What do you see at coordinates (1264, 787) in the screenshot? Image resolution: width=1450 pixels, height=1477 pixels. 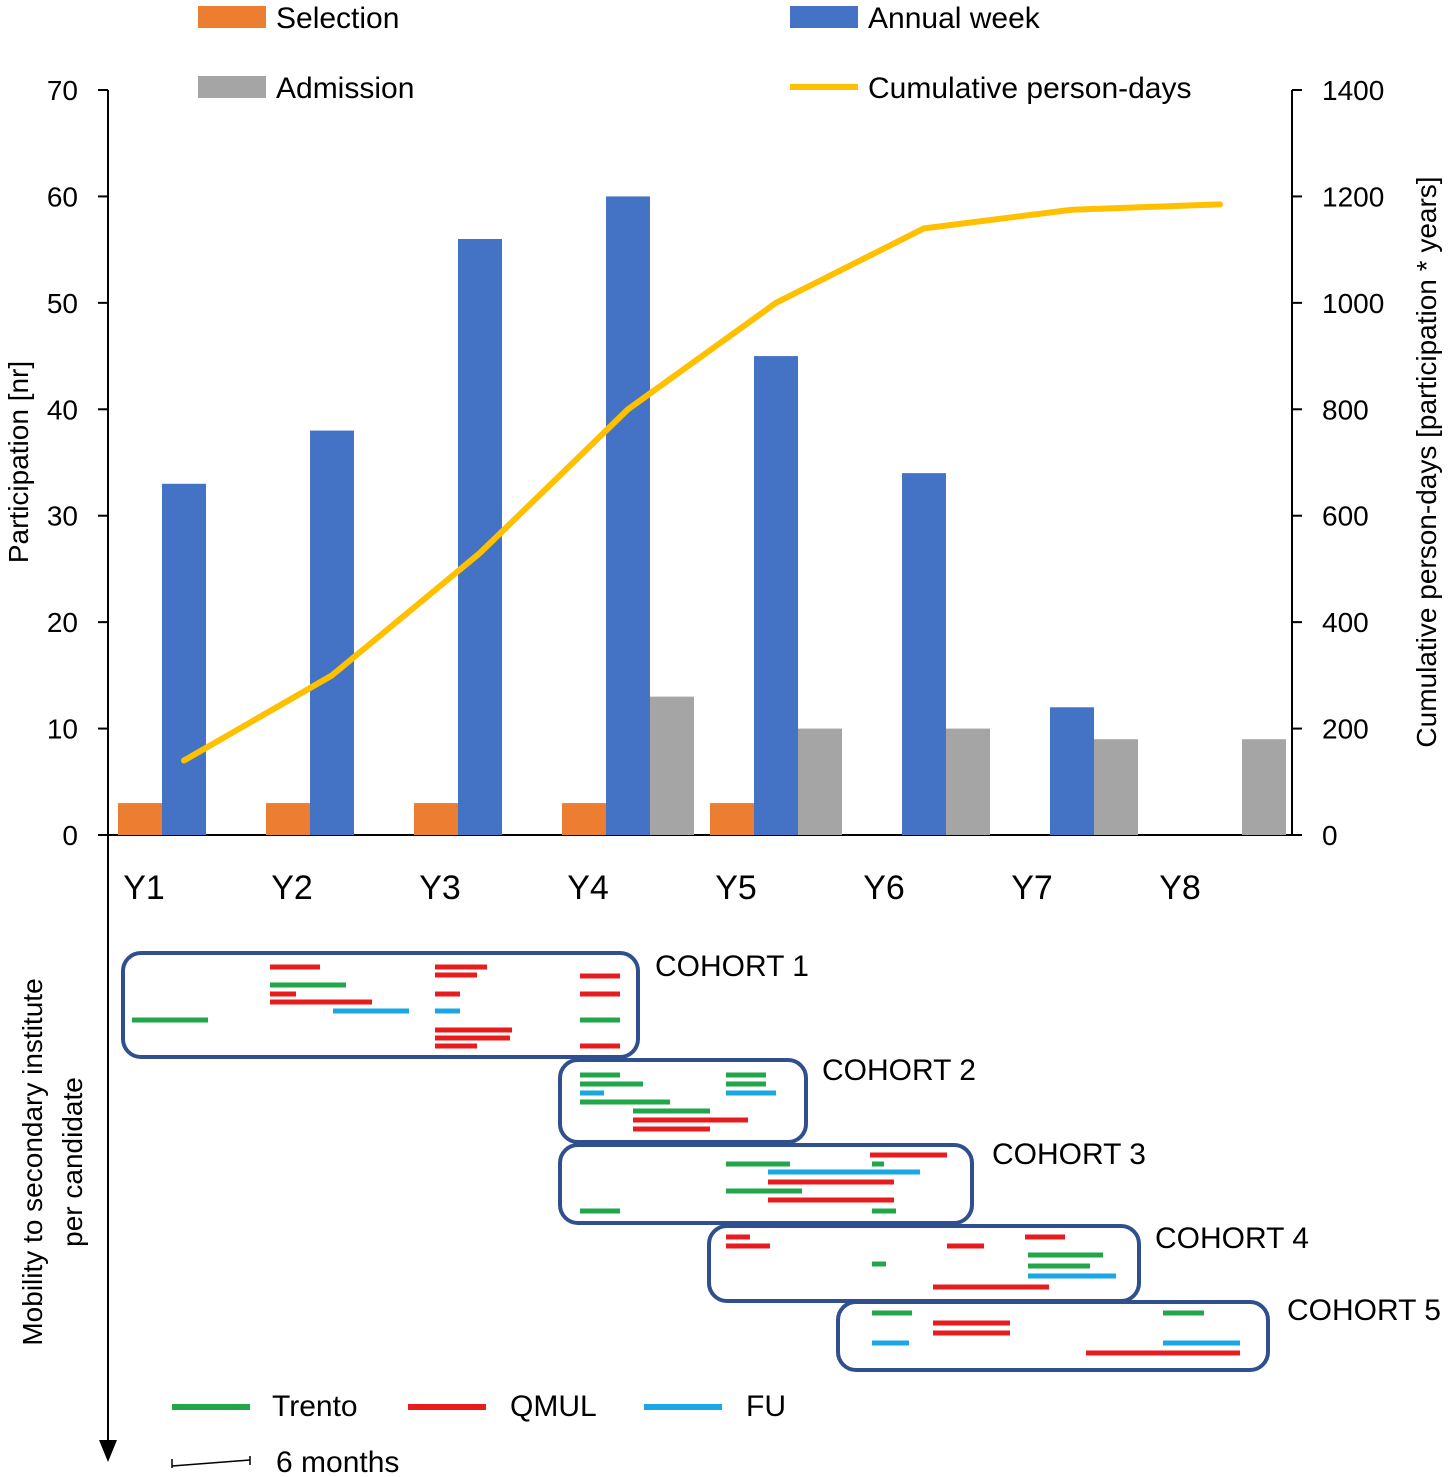 I see `bar-admission-y8` at bounding box center [1264, 787].